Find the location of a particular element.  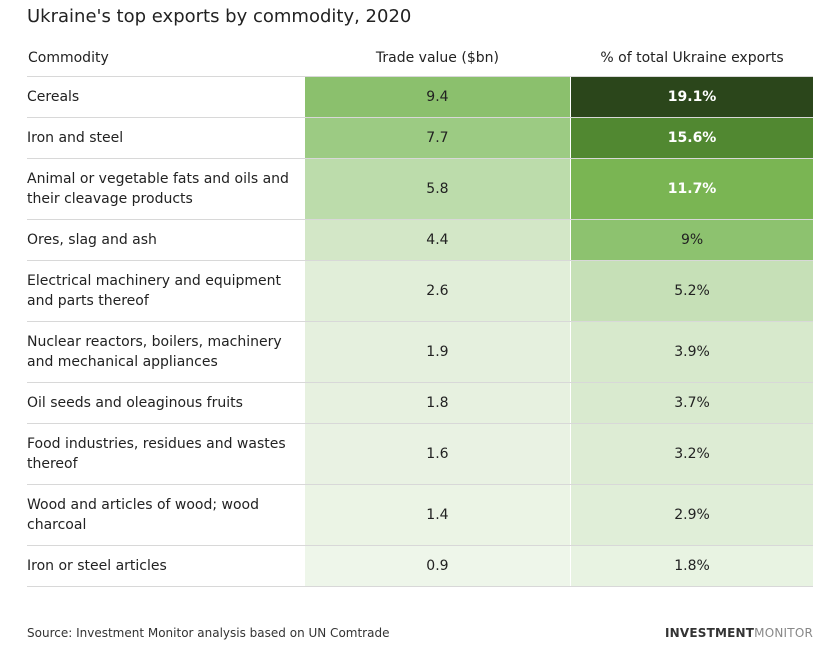

cell-trade-value: 9.4 is located at coordinates (437, 97).